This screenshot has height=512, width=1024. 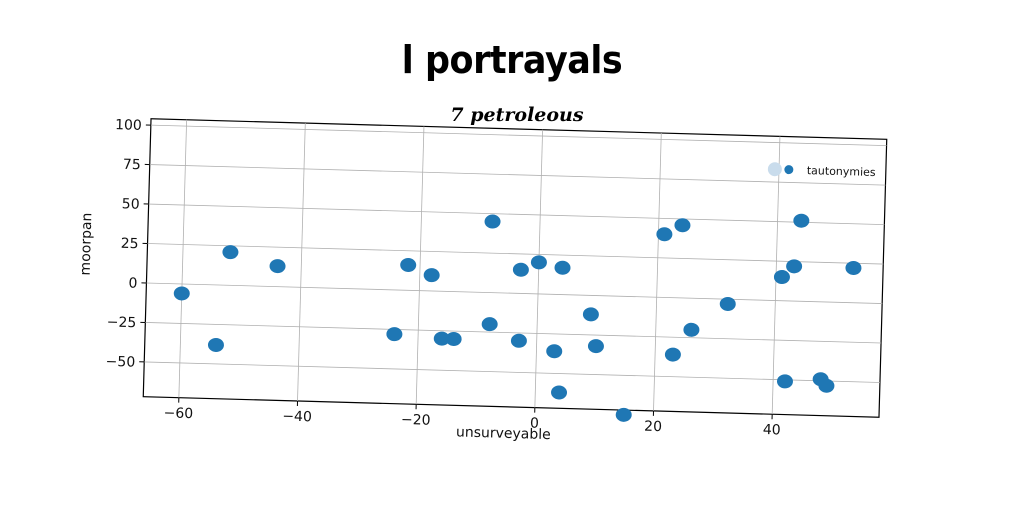 I want to click on x-tick-label: −40, so click(x=297, y=417).